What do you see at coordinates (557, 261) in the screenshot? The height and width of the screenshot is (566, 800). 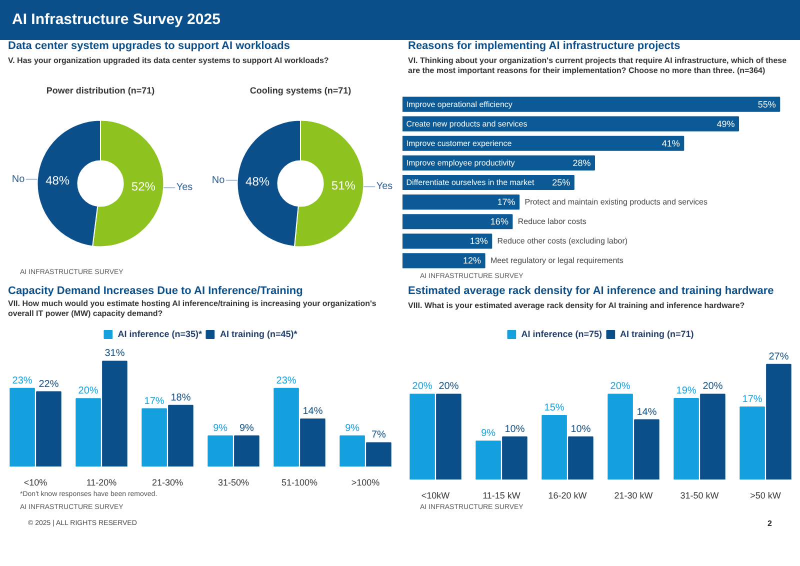 I see `y-tick-label: Meet regulatory or legal requirements` at bounding box center [557, 261].